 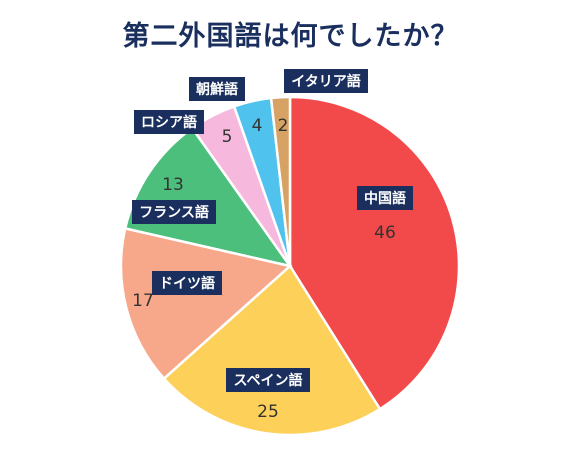 I want to click on category-label-text: ドイツ語, so click(x=187, y=283).